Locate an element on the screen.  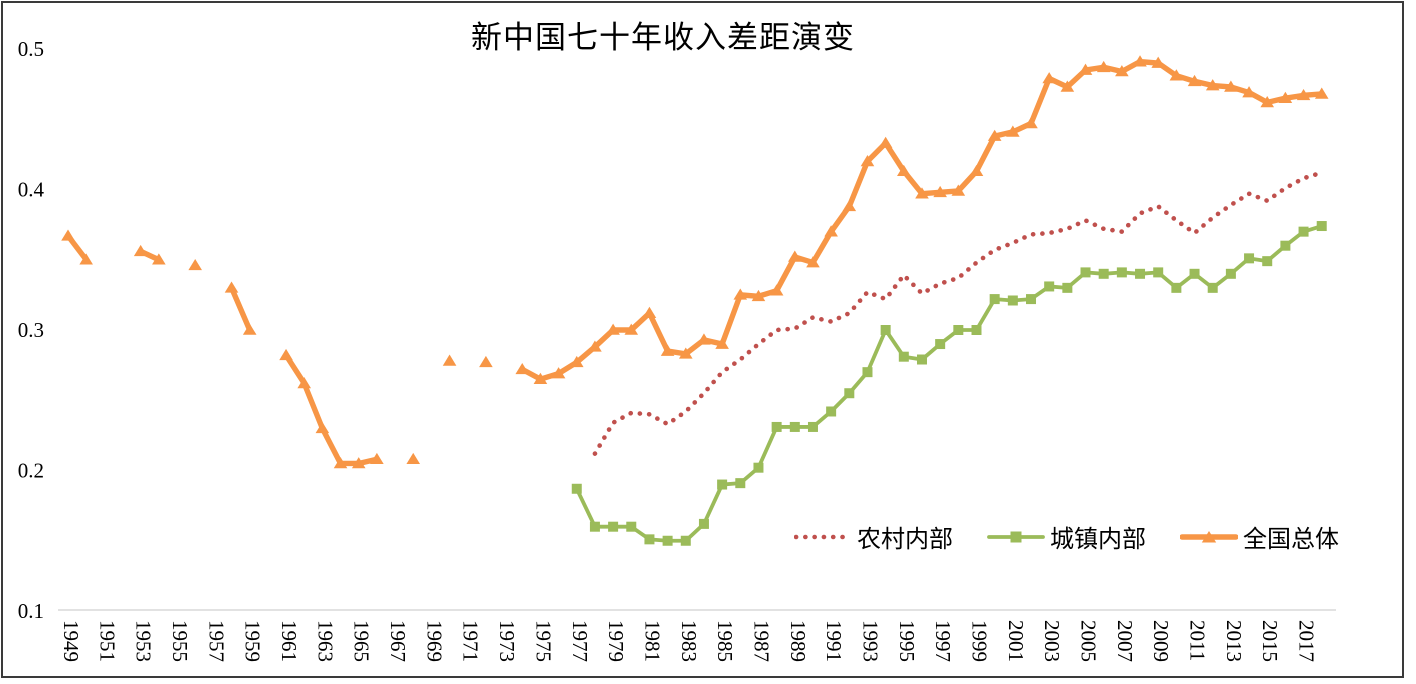
x-axis-tick-label: 1981 is located at coordinates (652, 641).